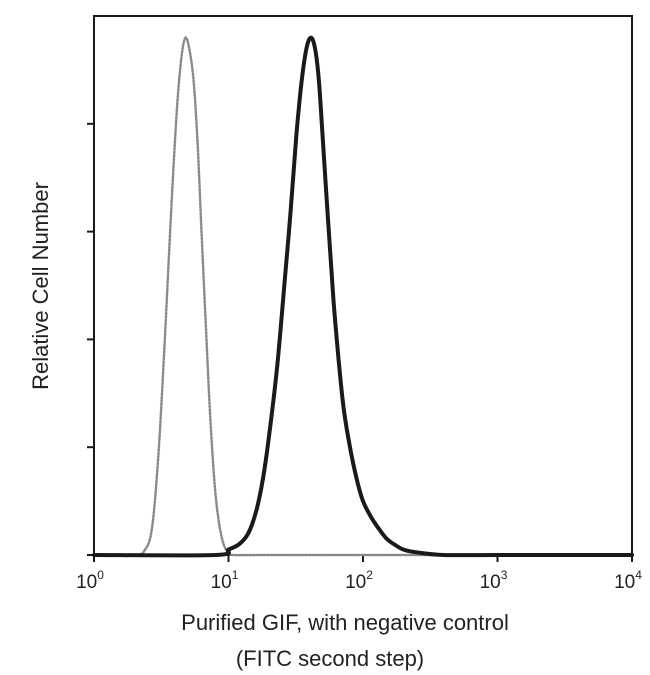 The height and width of the screenshot is (675, 650). What do you see at coordinates (494, 580) in the screenshot?
I see `x-tick-label-3: 10³` at bounding box center [494, 580].